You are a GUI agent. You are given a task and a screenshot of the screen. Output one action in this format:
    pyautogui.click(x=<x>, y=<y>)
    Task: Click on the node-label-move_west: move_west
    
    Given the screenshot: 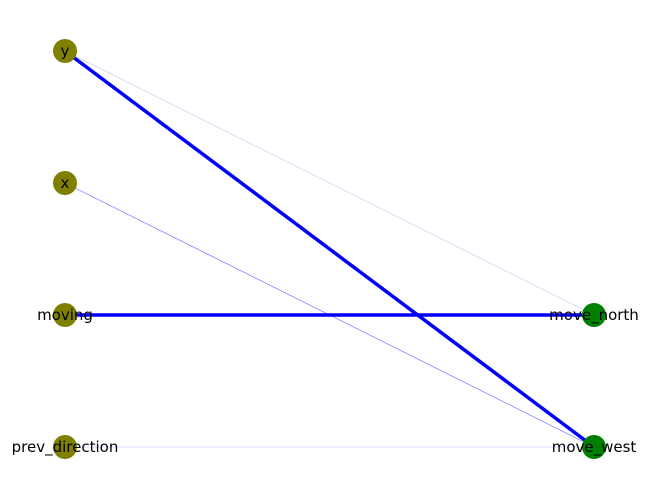 What is the action you would take?
    pyautogui.click(x=594, y=447)
    